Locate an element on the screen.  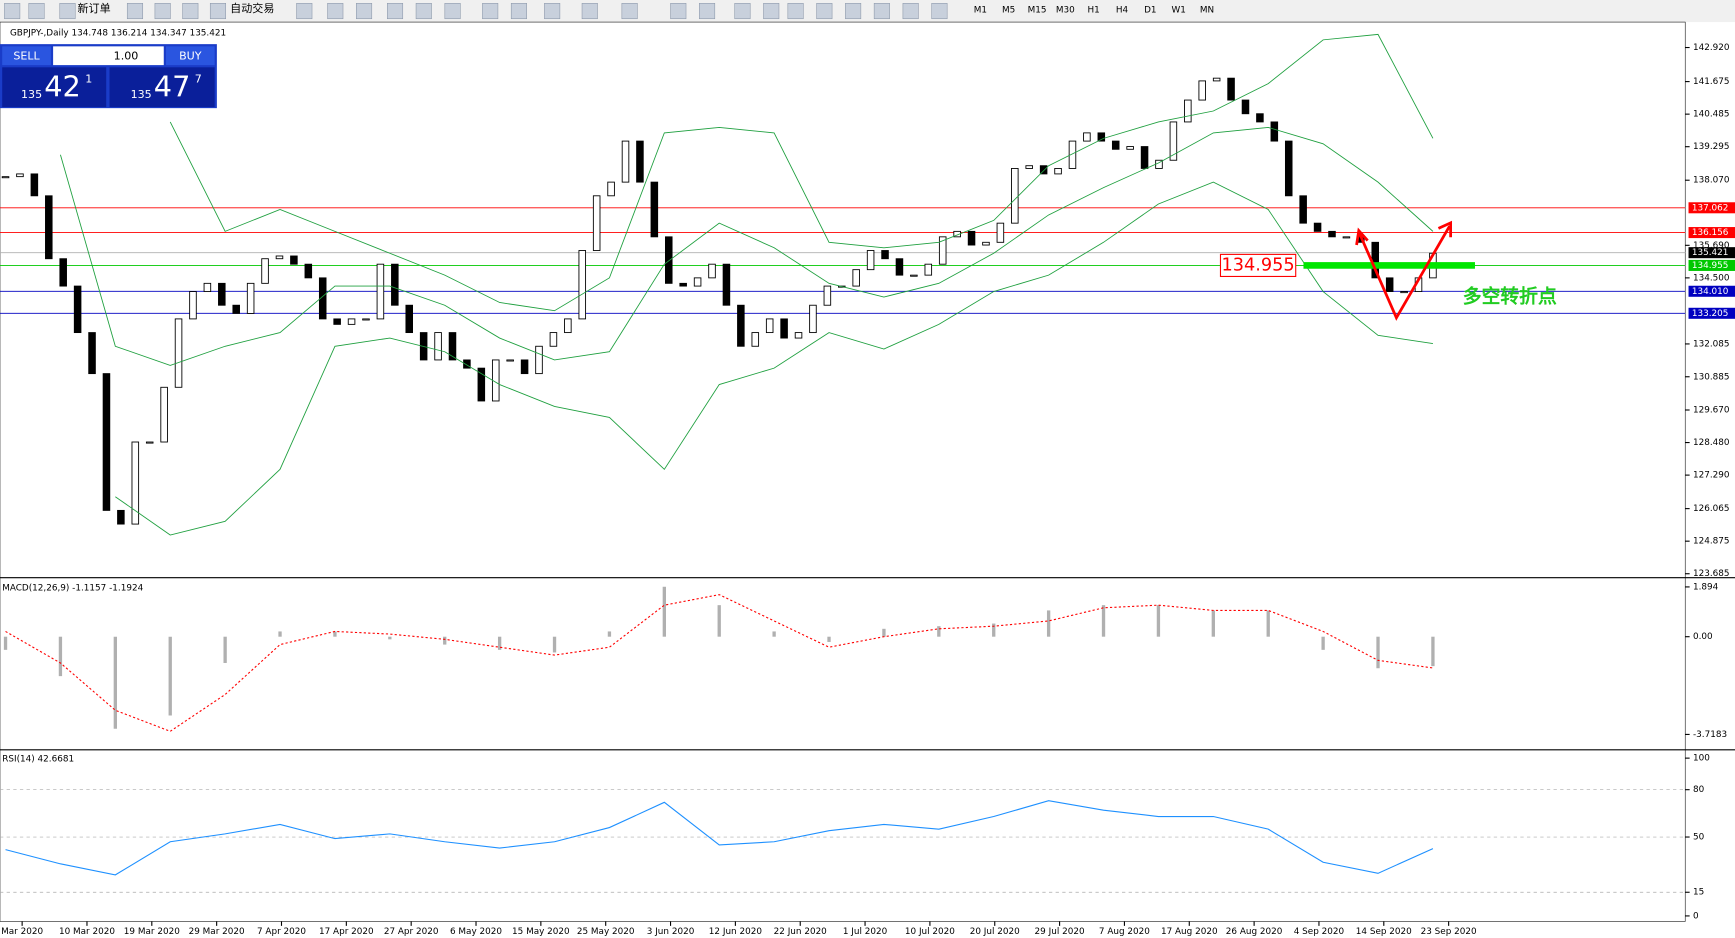
timeframe-button: M1 is located at coordinates (980, 10).